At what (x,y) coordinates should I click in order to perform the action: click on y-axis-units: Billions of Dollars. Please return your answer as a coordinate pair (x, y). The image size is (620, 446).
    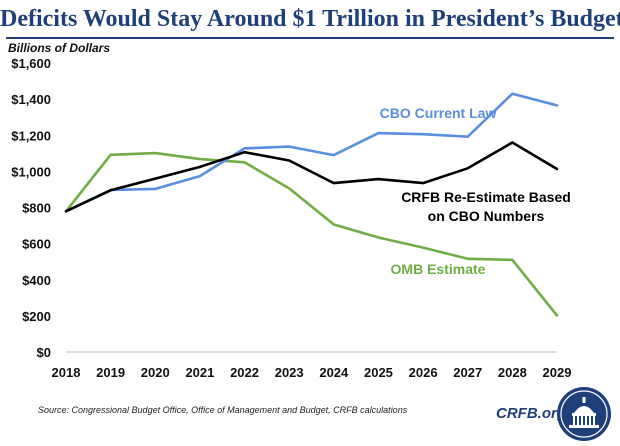
    Looking at the image, I should click on (59, 48).